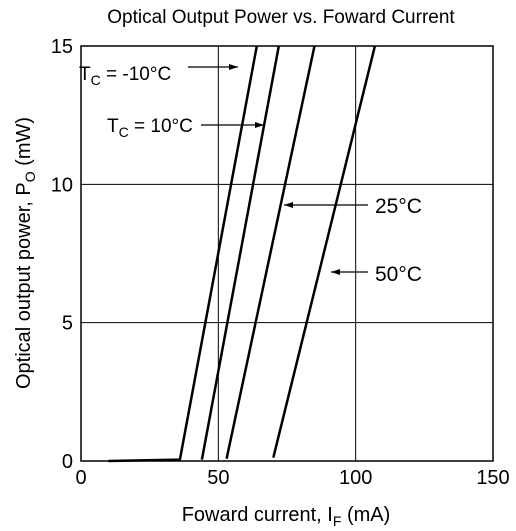  I want to click on annotation-25c: 25°C, so click(398, 206).